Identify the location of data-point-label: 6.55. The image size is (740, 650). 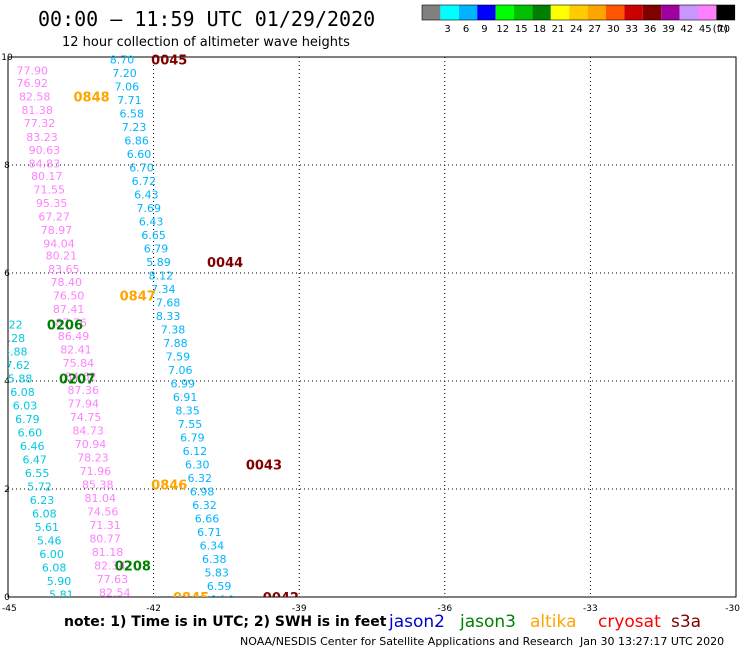
(37, 473).